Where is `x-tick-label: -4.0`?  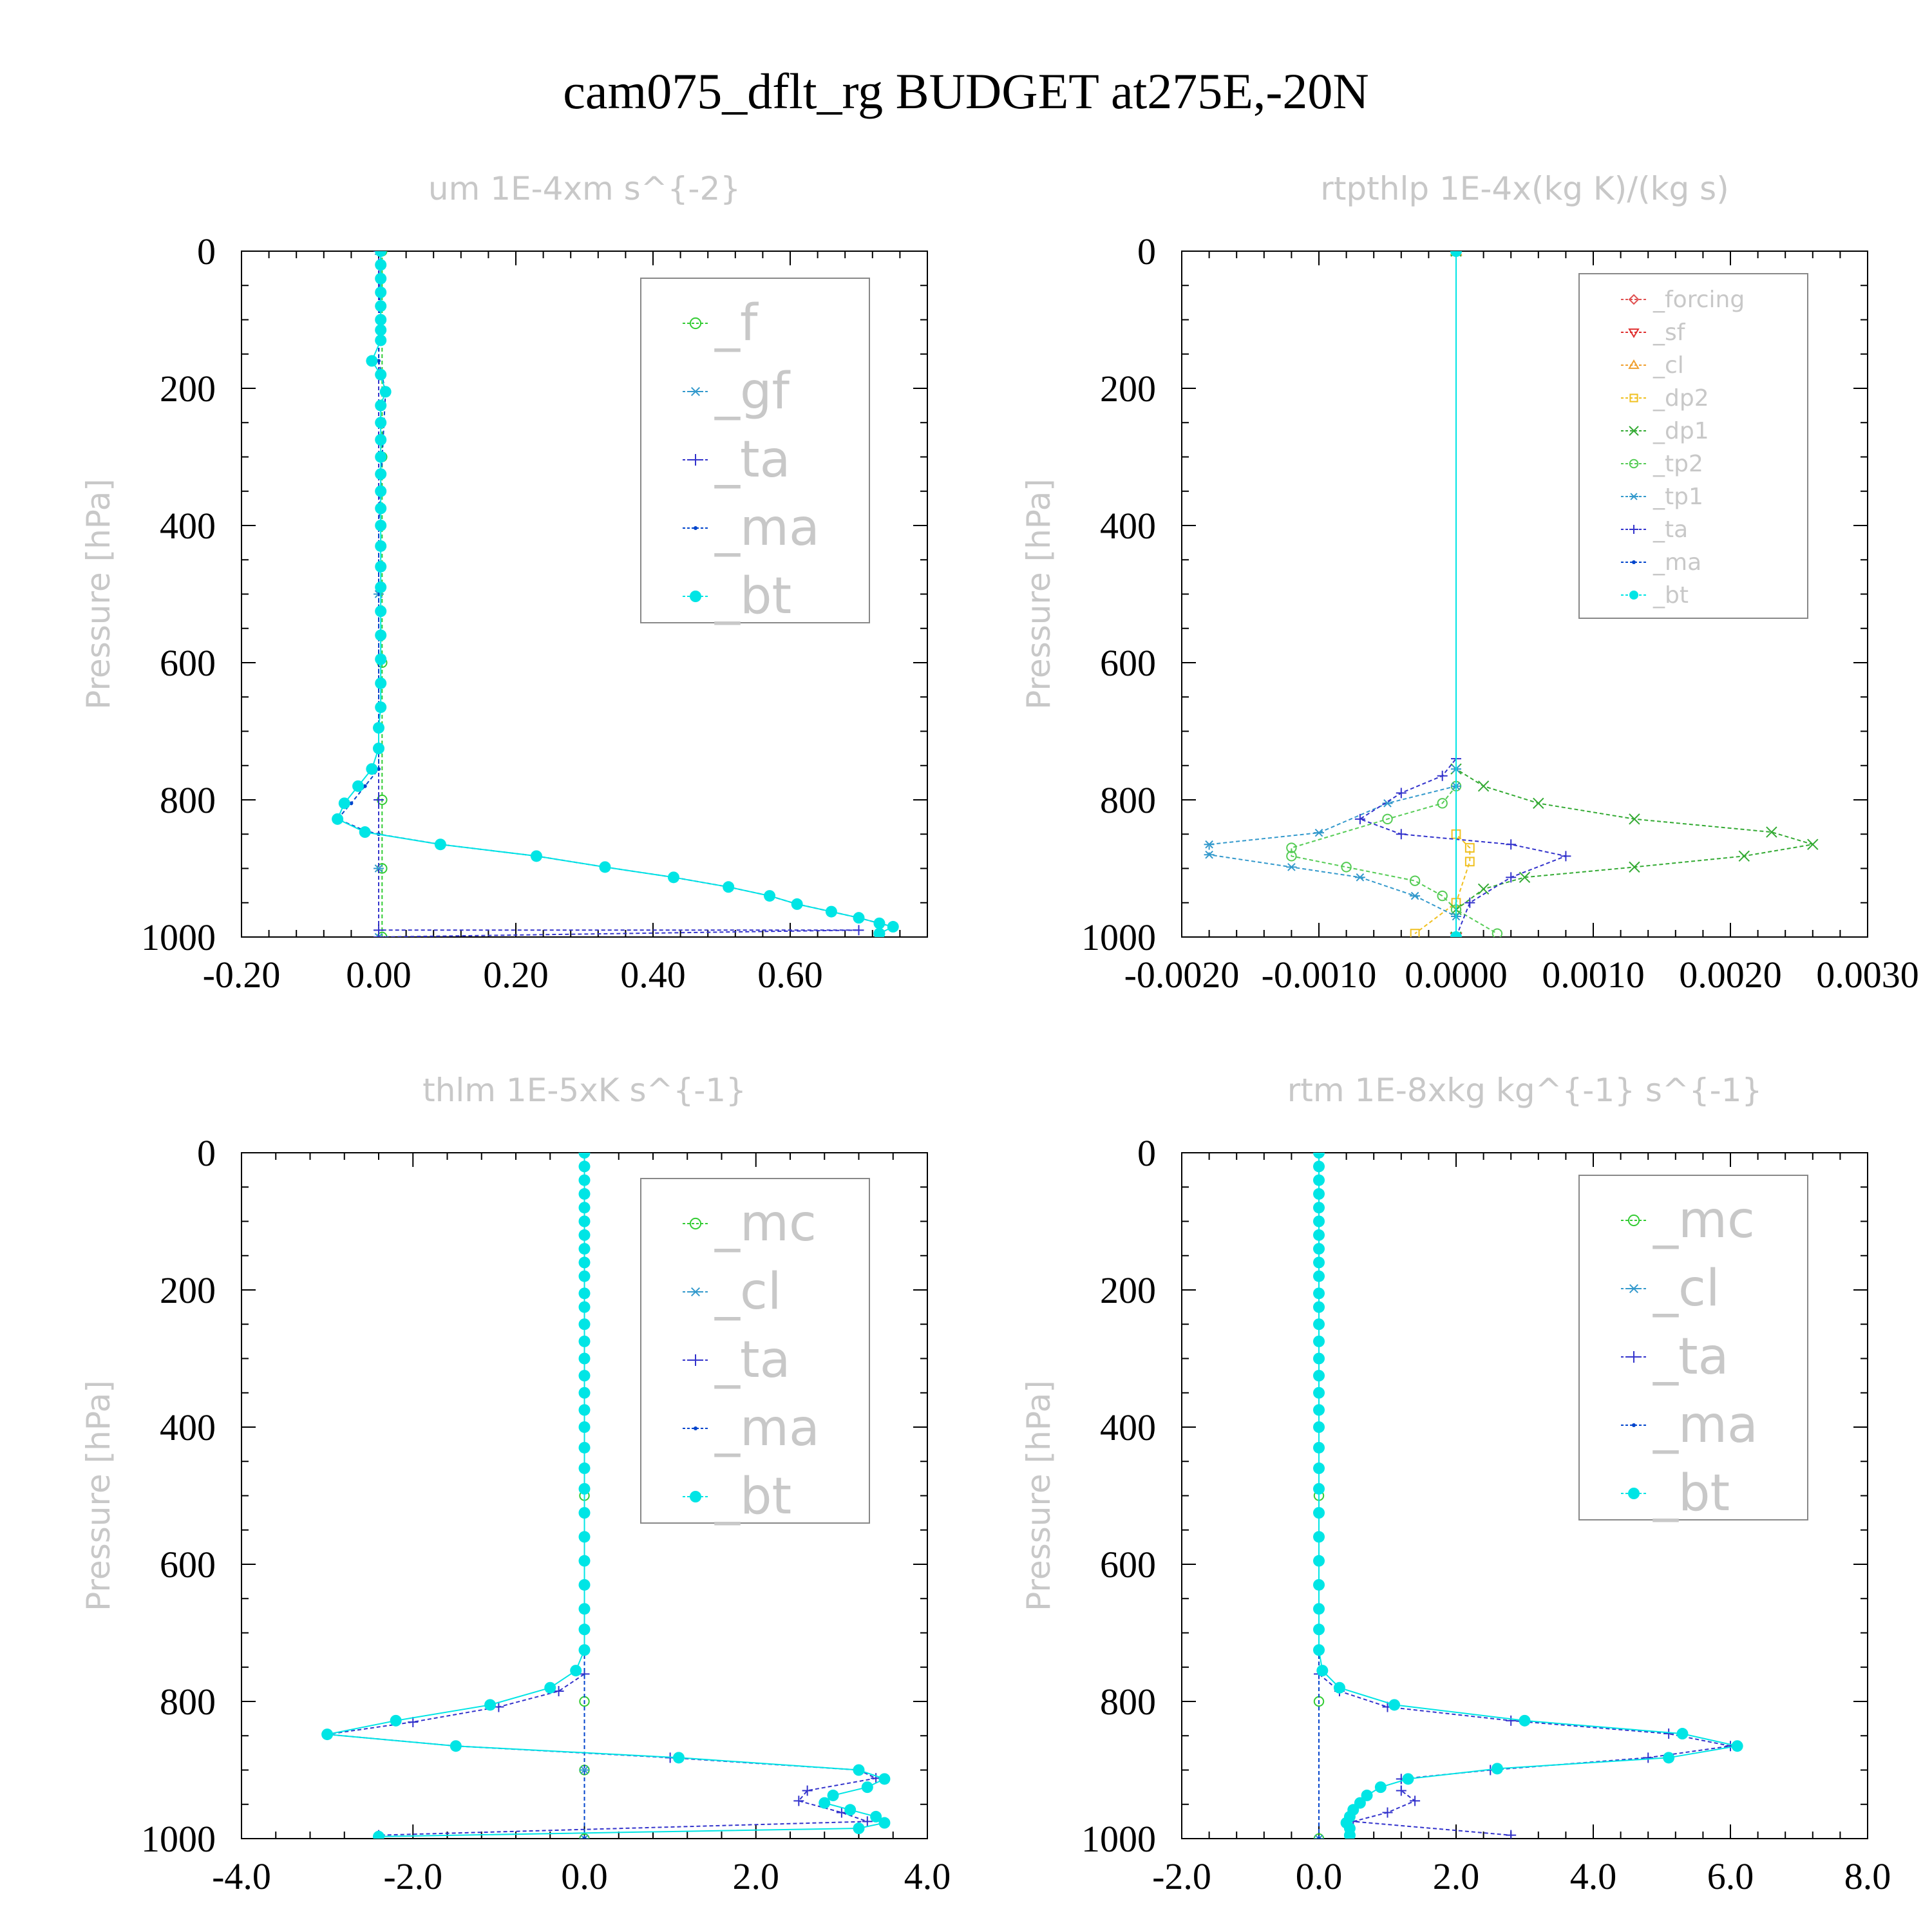 x-tick-label: -4.0 is located at coordinates (241, 1876).